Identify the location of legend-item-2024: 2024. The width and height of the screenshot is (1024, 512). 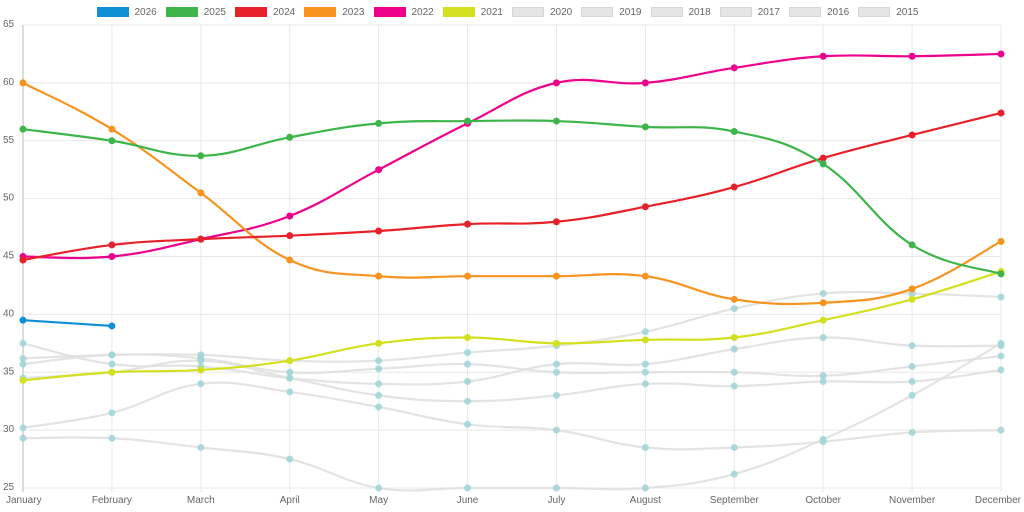
(265, 12).